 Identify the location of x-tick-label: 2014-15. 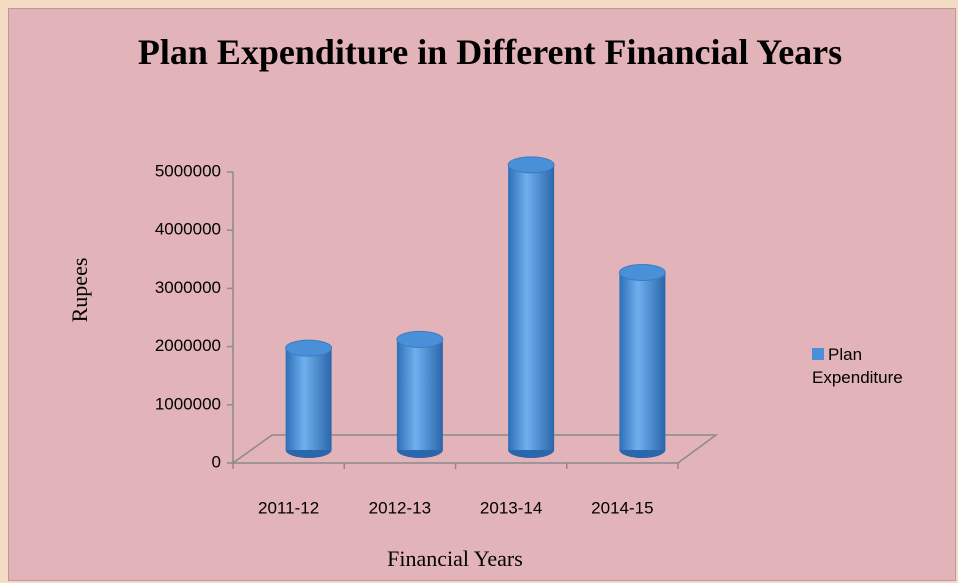
(622, 507).